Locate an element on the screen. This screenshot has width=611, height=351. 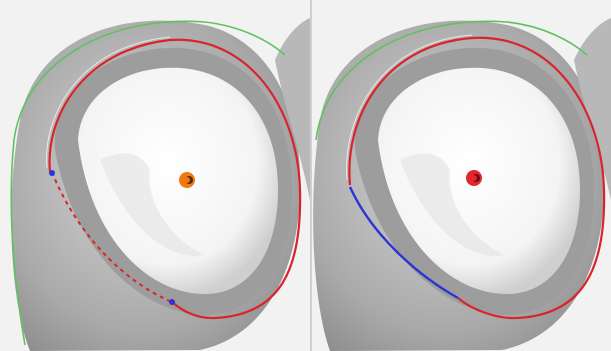
control-point-start is located at coordinates (52, 173).